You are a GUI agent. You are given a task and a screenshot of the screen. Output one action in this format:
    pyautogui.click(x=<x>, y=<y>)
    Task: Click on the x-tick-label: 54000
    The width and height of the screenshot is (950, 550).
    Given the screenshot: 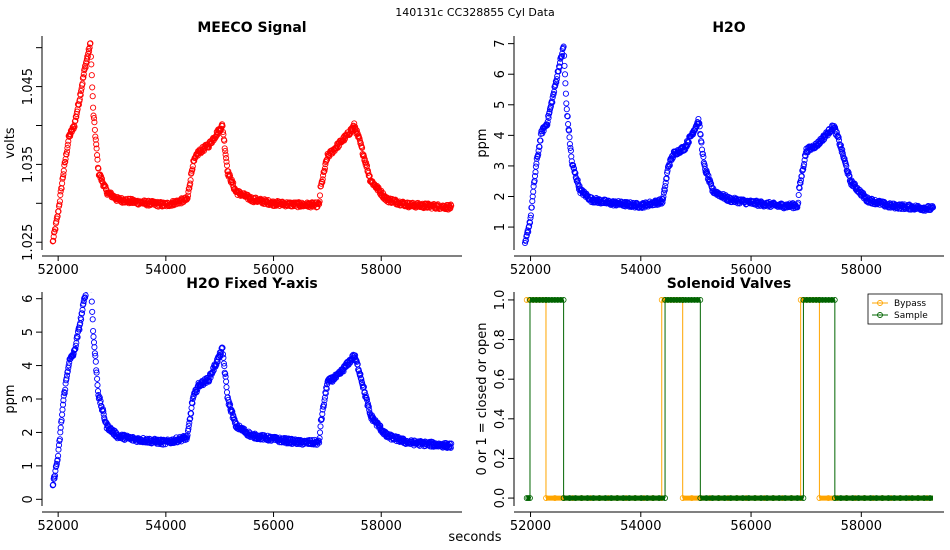 What is the action you would take?
    pyautogui.click(x=165, y=526)
    